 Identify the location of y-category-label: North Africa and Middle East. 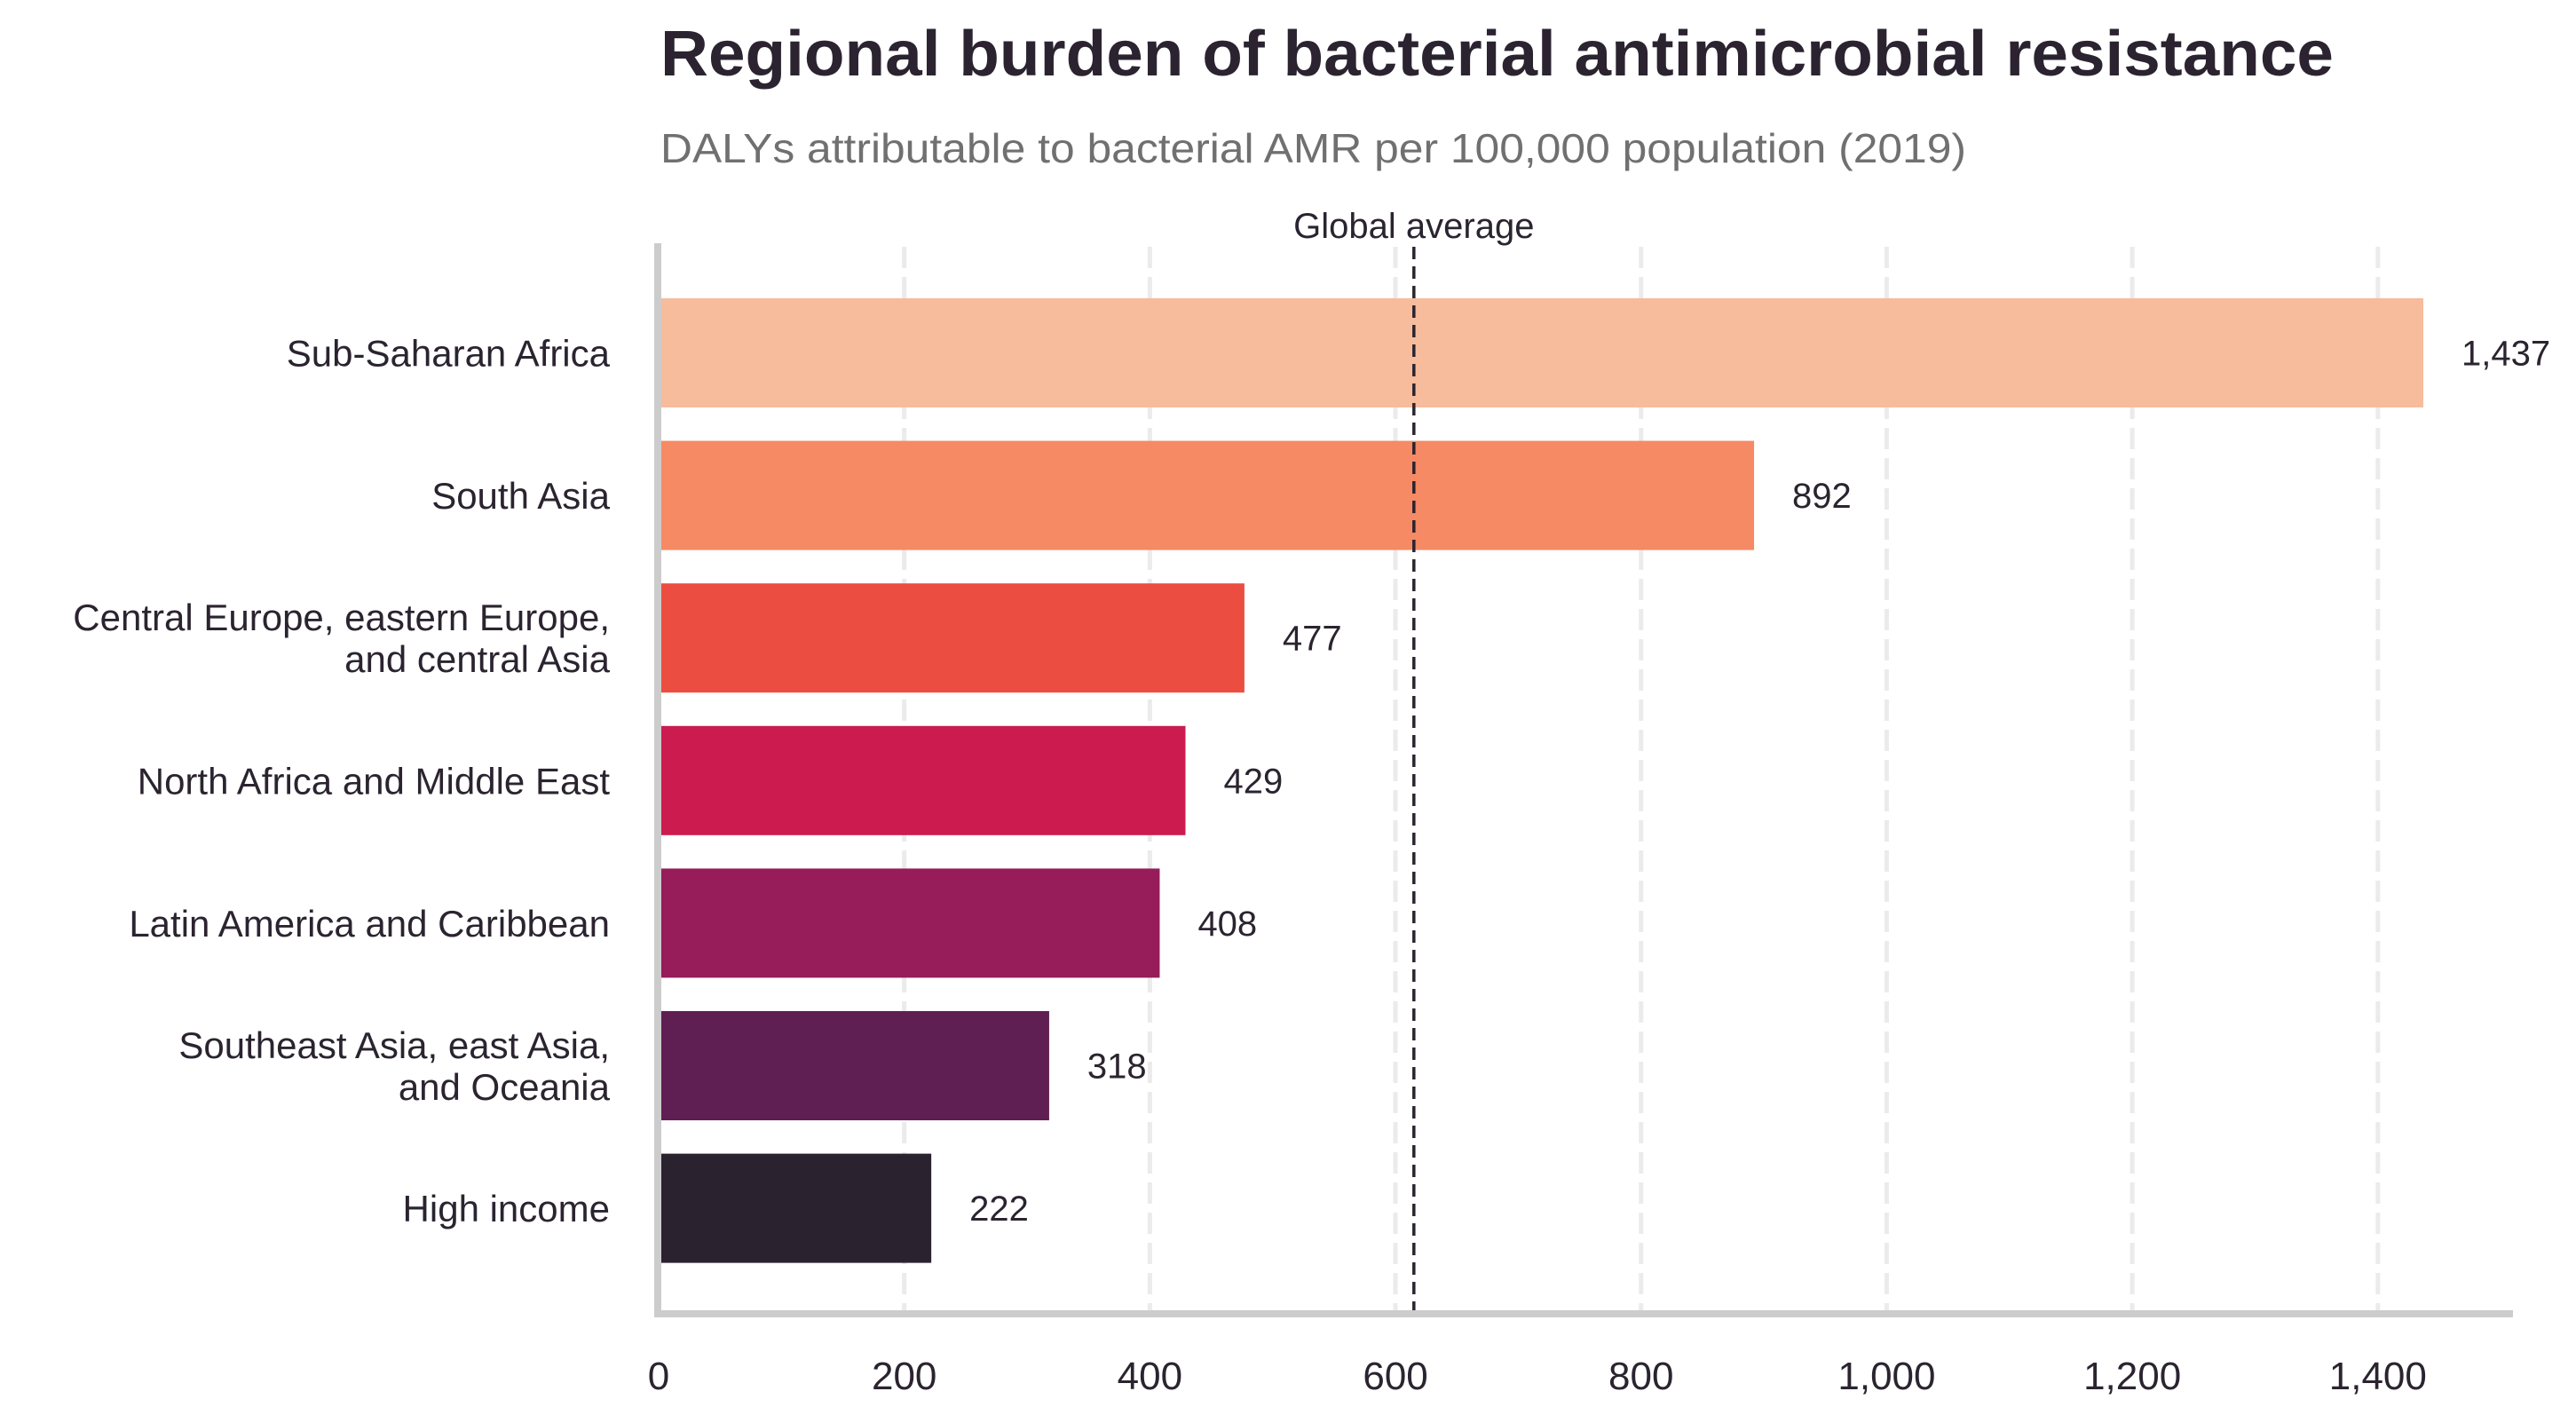
(374, 781).